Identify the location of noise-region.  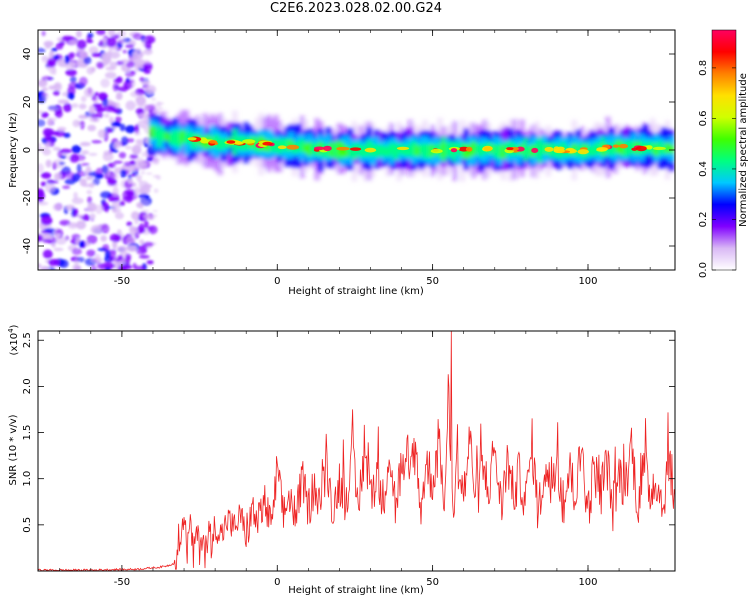
(101, 150).